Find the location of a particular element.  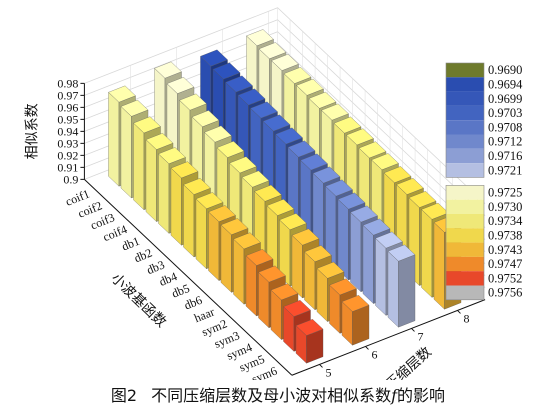

figure-number: 图2 is located at coordinates (124, 395).